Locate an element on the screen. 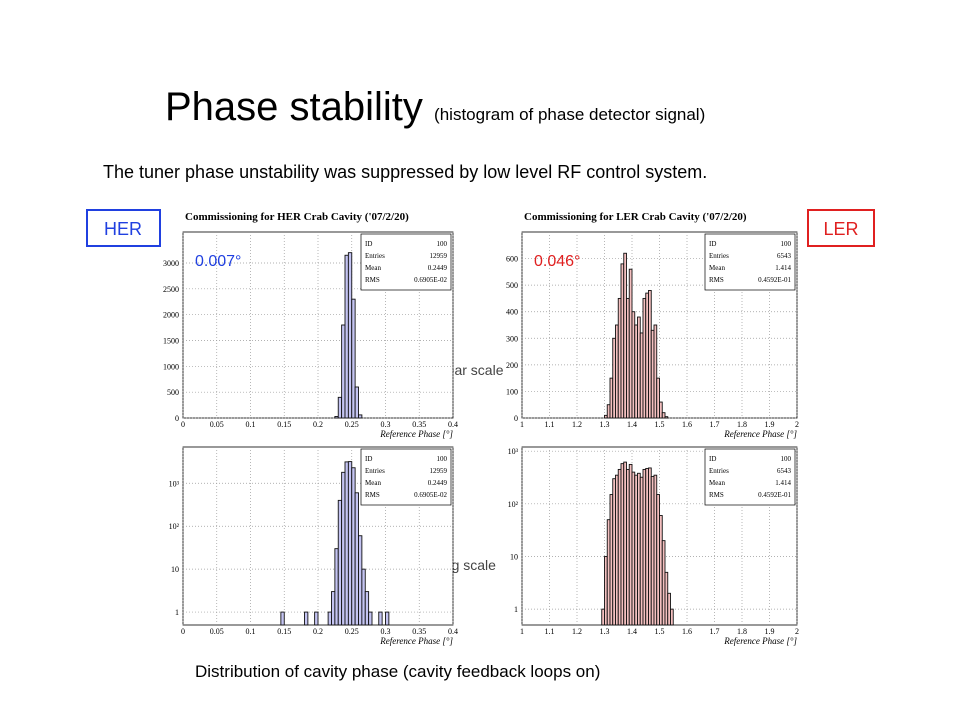 This screenshot has height=720, width=960. title: Phase stability is located at coordinates (294, 107).